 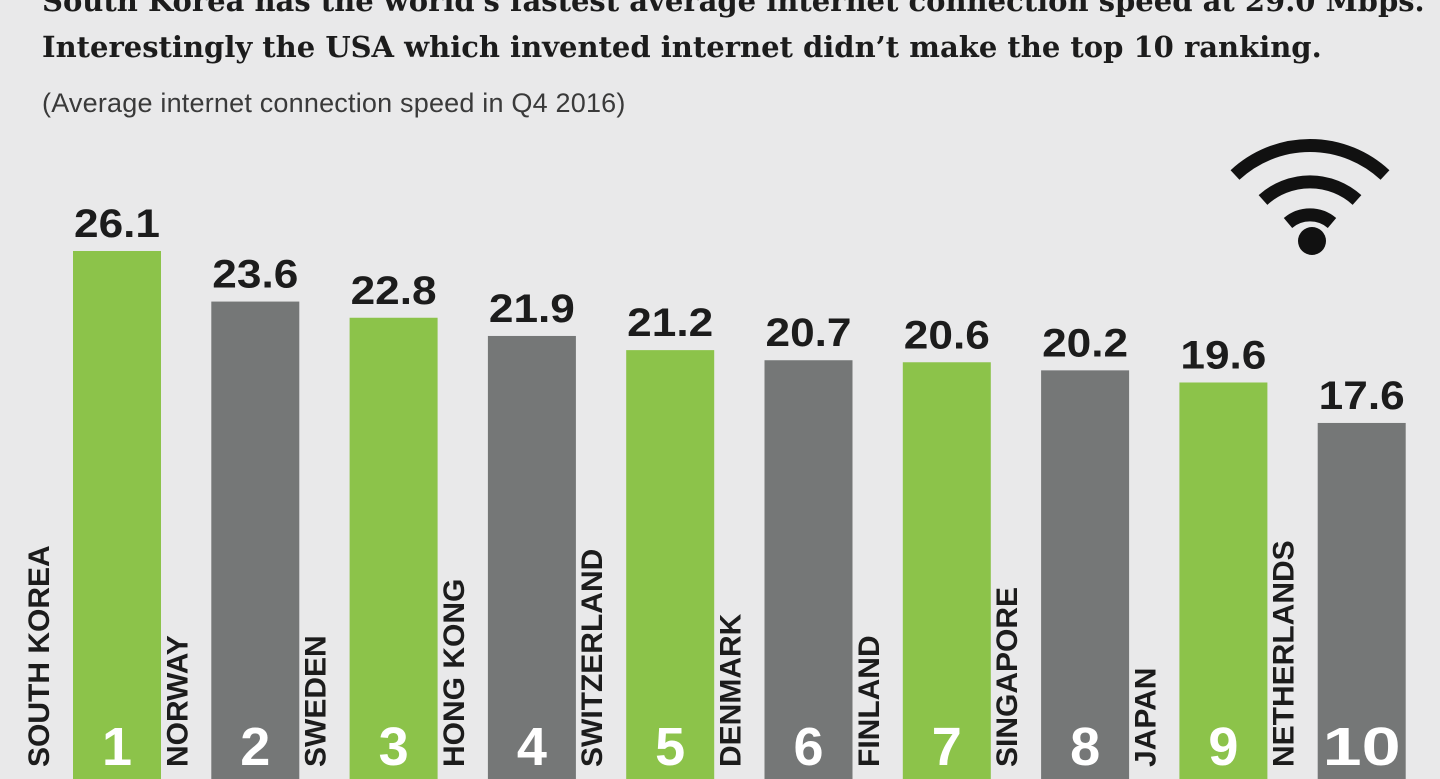 What do you see at coordinates (394, 747) in the screenshot?
I see `rank-label: 3` at bounding box center [394, 747].